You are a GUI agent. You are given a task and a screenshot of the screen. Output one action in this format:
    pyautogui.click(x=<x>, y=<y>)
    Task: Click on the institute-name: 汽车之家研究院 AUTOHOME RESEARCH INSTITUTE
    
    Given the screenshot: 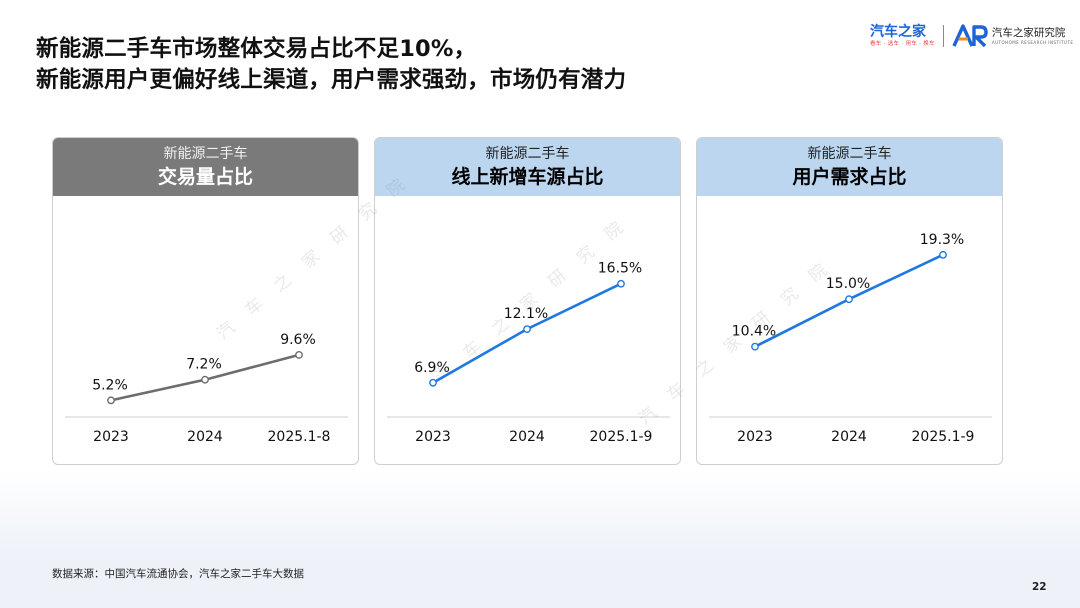 What is the action you would take?
    pyautogui.click(x=1033, y=36)
    